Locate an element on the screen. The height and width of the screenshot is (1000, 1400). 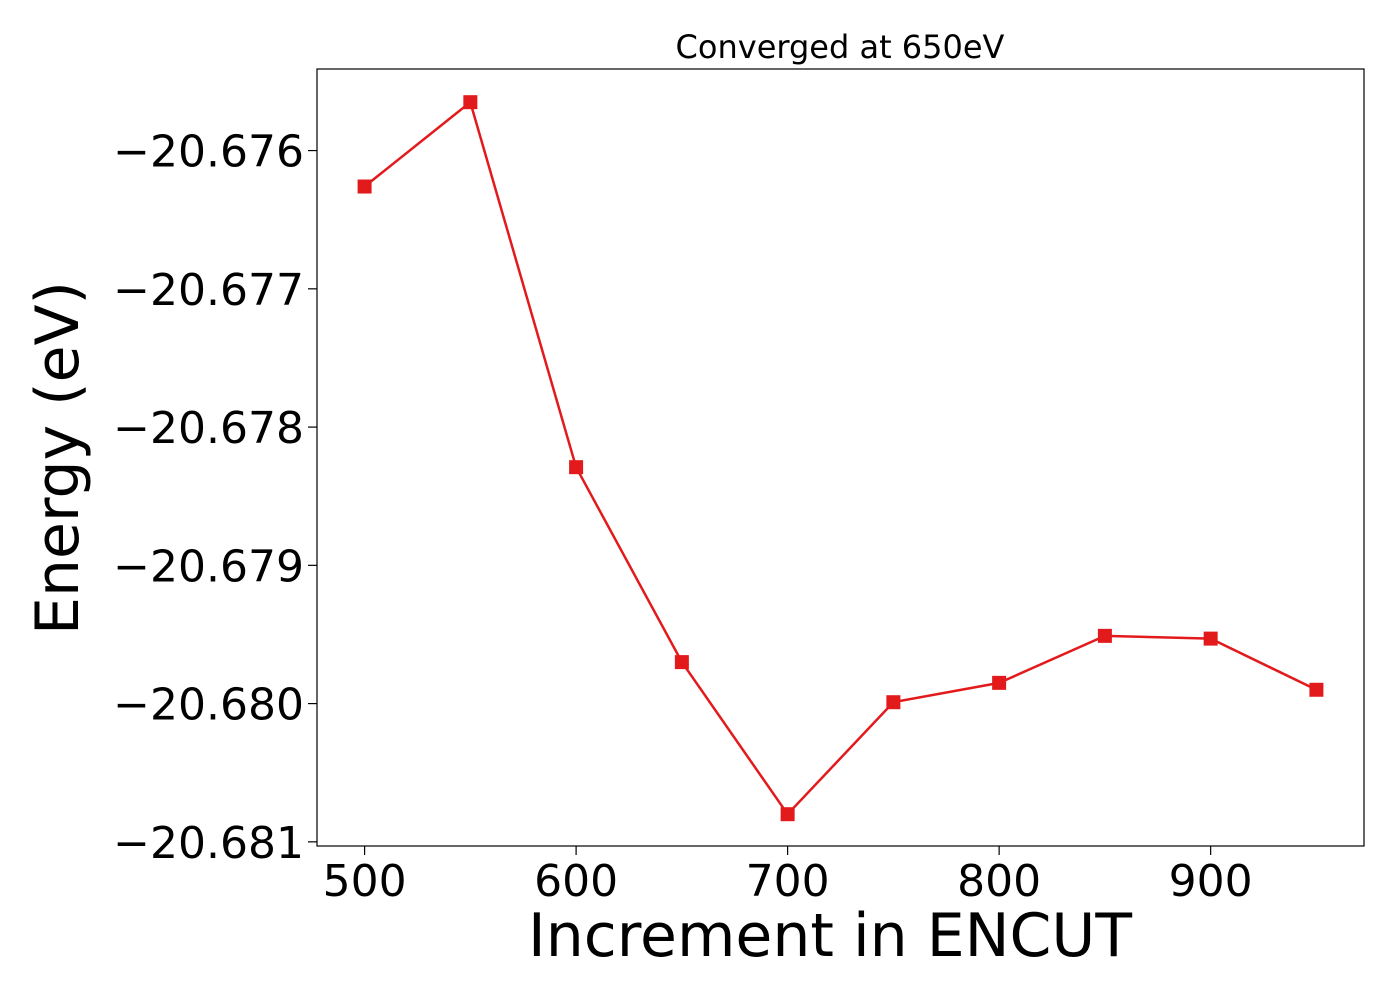
x-tick-label: 500 is located at coordinates (365, 881).